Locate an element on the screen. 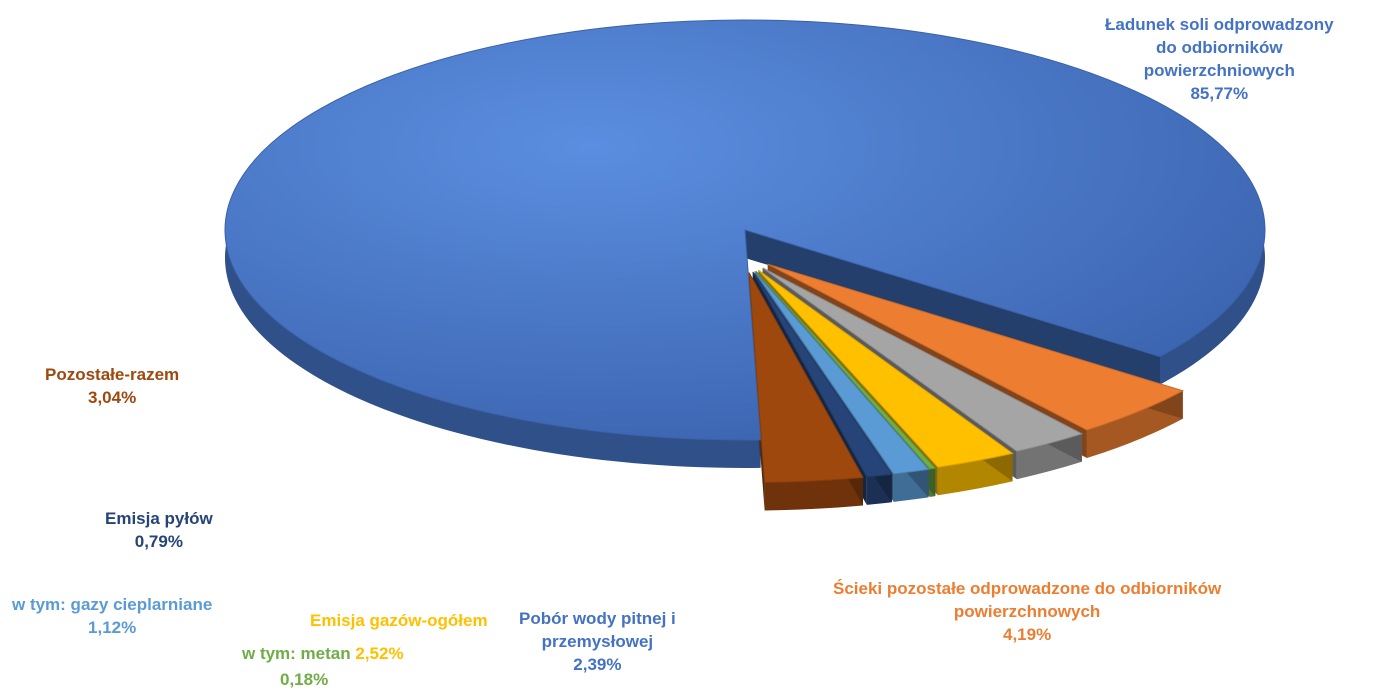 The image size is (1400, 692). slice-emisja-pylow is located at coordinates (822, 374).